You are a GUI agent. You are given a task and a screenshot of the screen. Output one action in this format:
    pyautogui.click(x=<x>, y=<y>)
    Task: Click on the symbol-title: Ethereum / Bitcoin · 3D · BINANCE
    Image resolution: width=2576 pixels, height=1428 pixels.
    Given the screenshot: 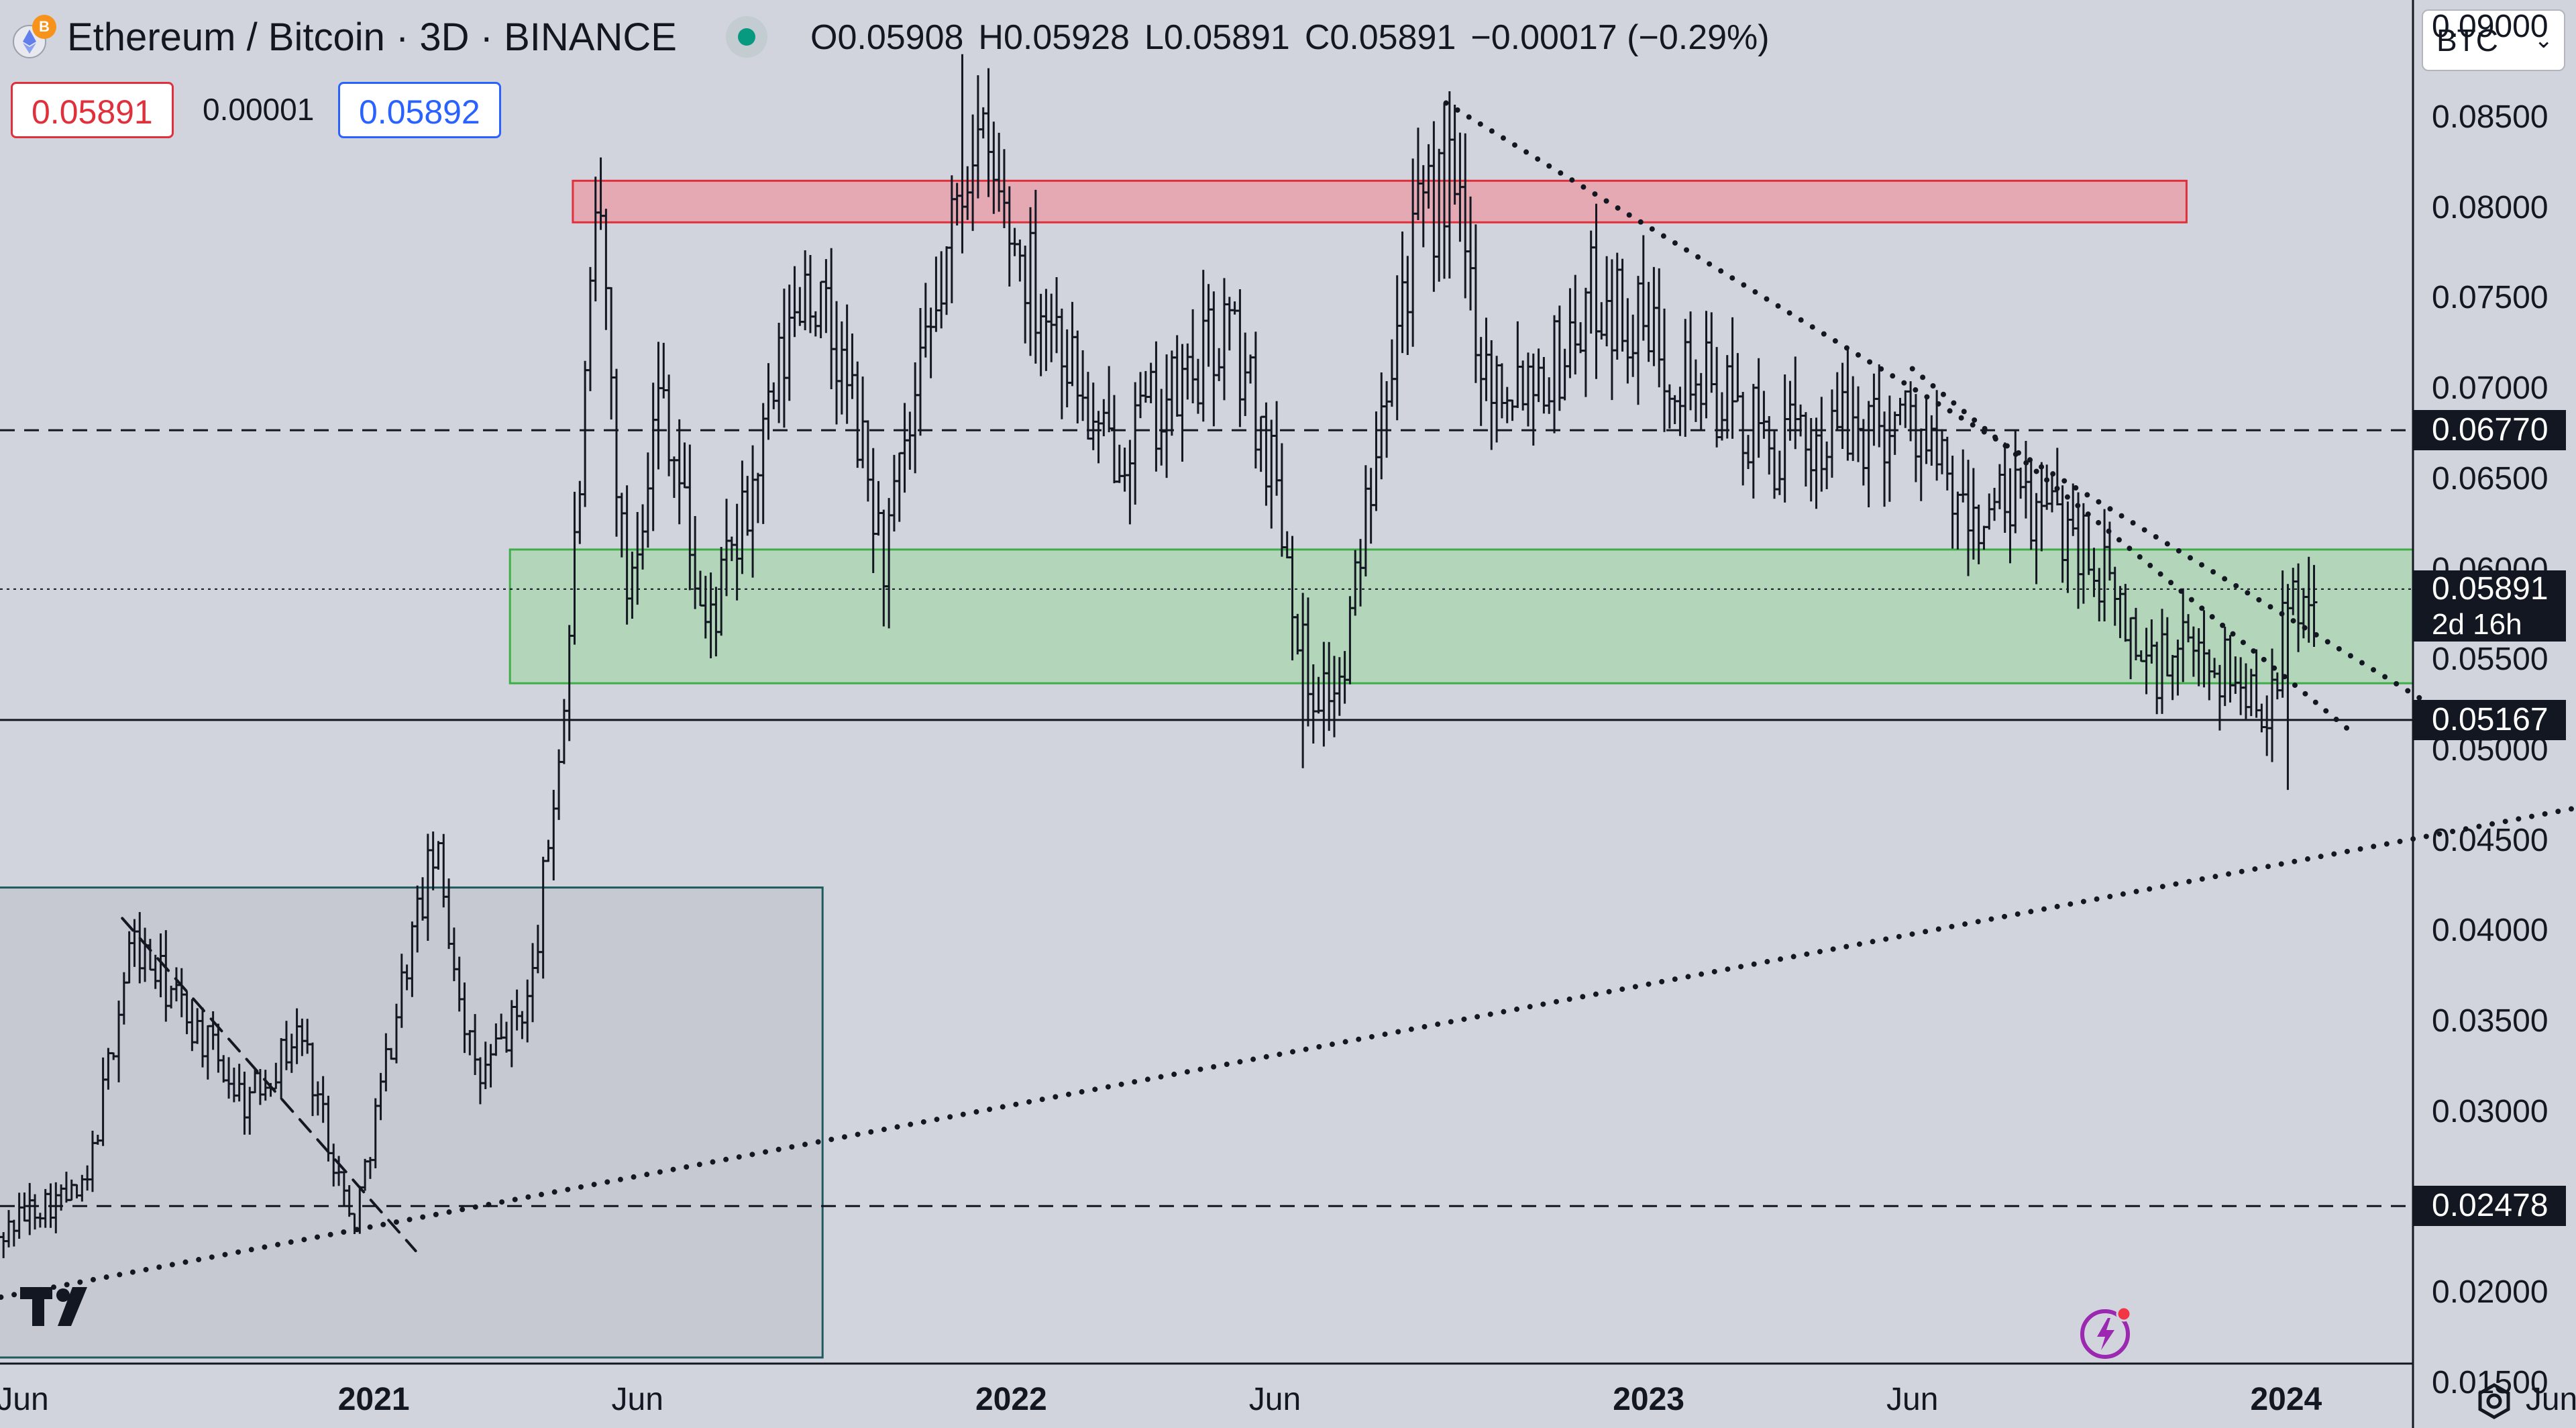 What is the action you would take?
    pyautogui.click(x=372, y=37)
    